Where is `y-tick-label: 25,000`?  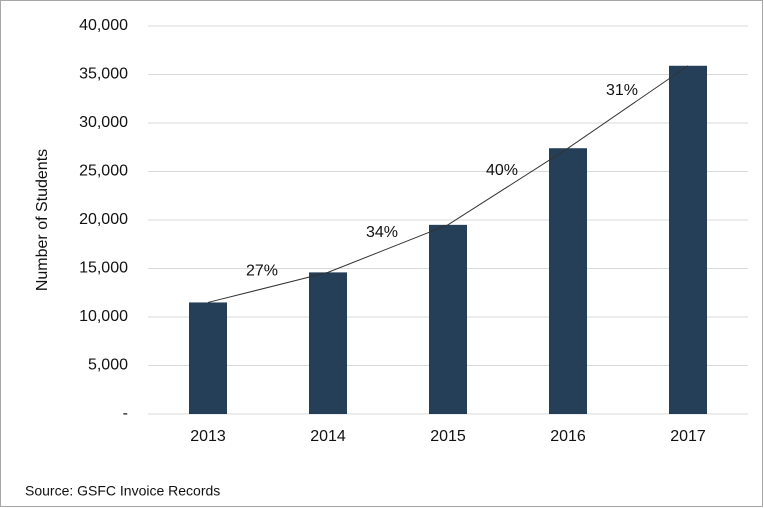
y-tick-label: 25,000 is located at coordinates (103, 171).